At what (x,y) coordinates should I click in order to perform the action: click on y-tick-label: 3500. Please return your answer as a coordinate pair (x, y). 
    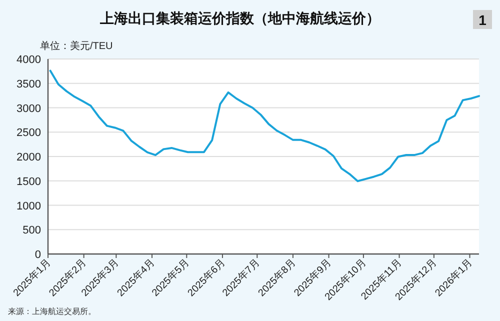
    Looking at the image, I should click on (28, 84).